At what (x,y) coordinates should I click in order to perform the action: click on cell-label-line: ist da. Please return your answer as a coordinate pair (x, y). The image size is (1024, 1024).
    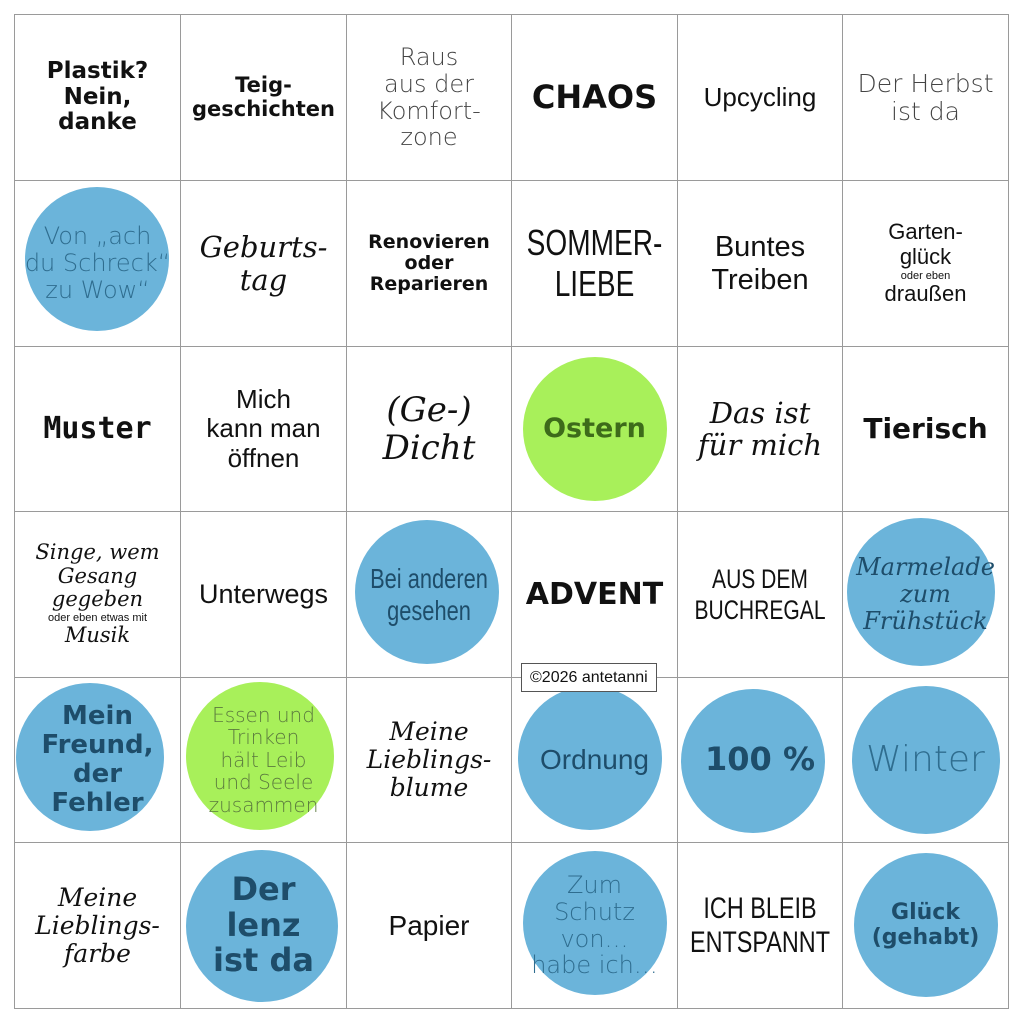
    Looking at the image, I should click on (263, 960).